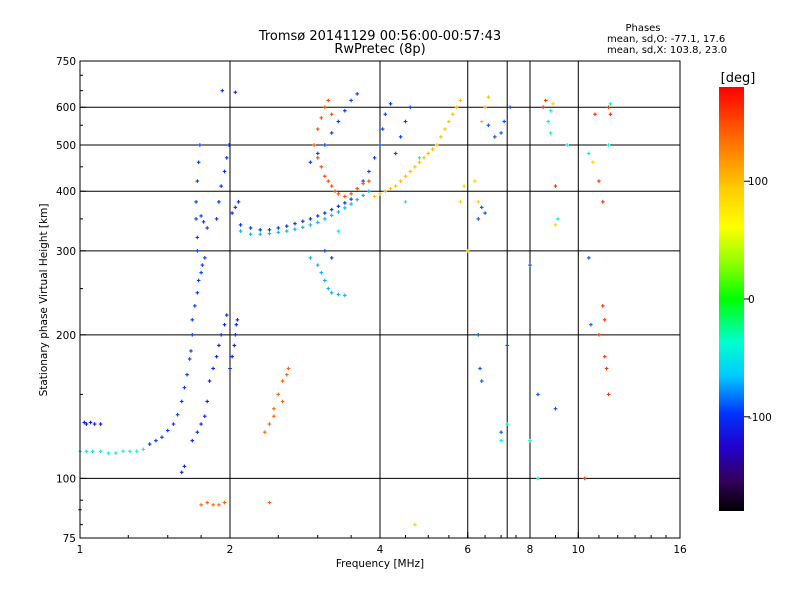 This screenshot has width=800, height=600. What do you see at coordinates (667, 50) in the screenshot?
I see `stats-line-x: mean, sd,X: 103.8, 23.0` at bounding box center [667, 50].